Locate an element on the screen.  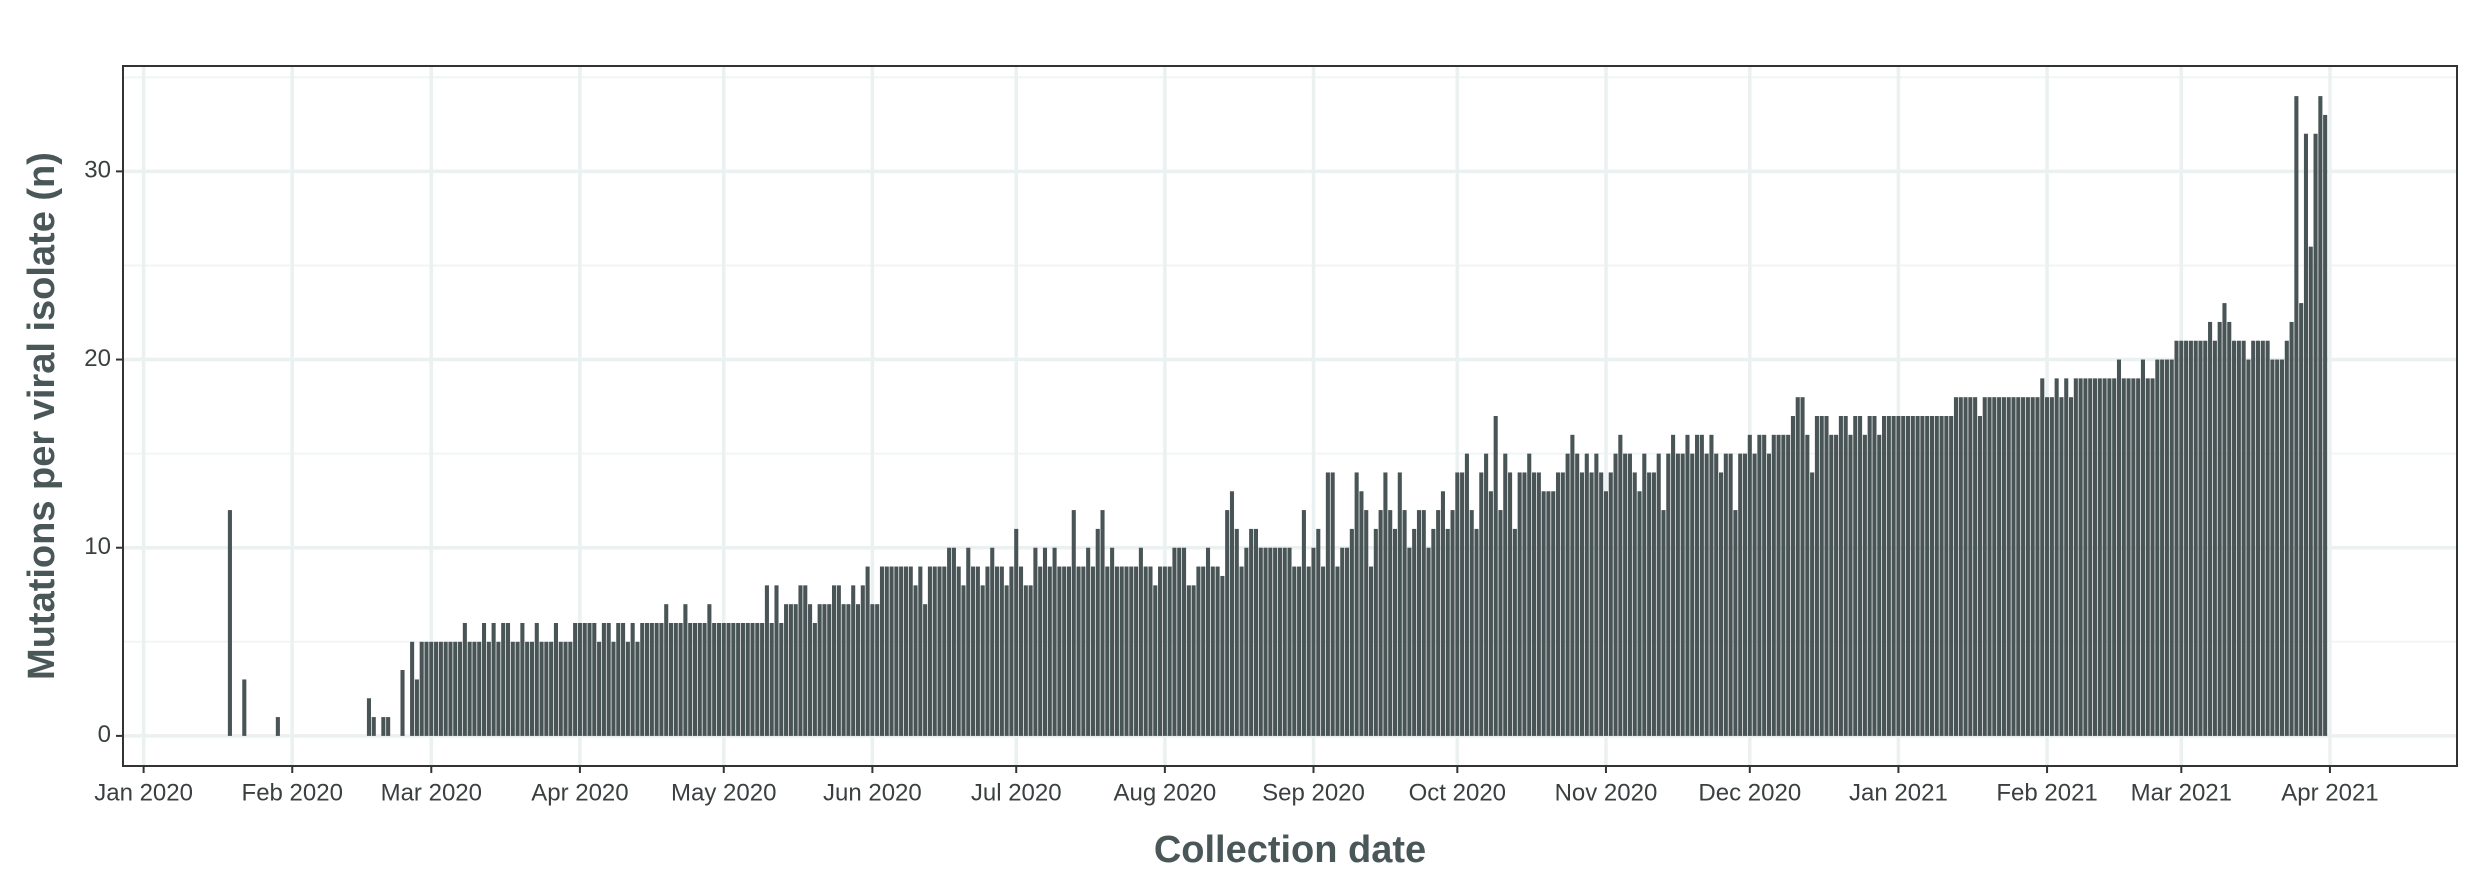
x-axis-title: Collection date is located at coordinates (1290, 850).